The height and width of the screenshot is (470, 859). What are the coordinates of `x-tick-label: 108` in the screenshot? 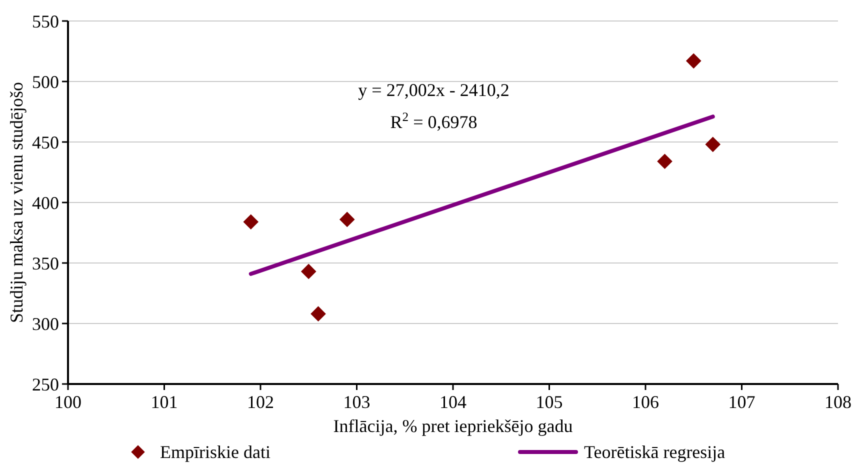 It's located at (838, 402).